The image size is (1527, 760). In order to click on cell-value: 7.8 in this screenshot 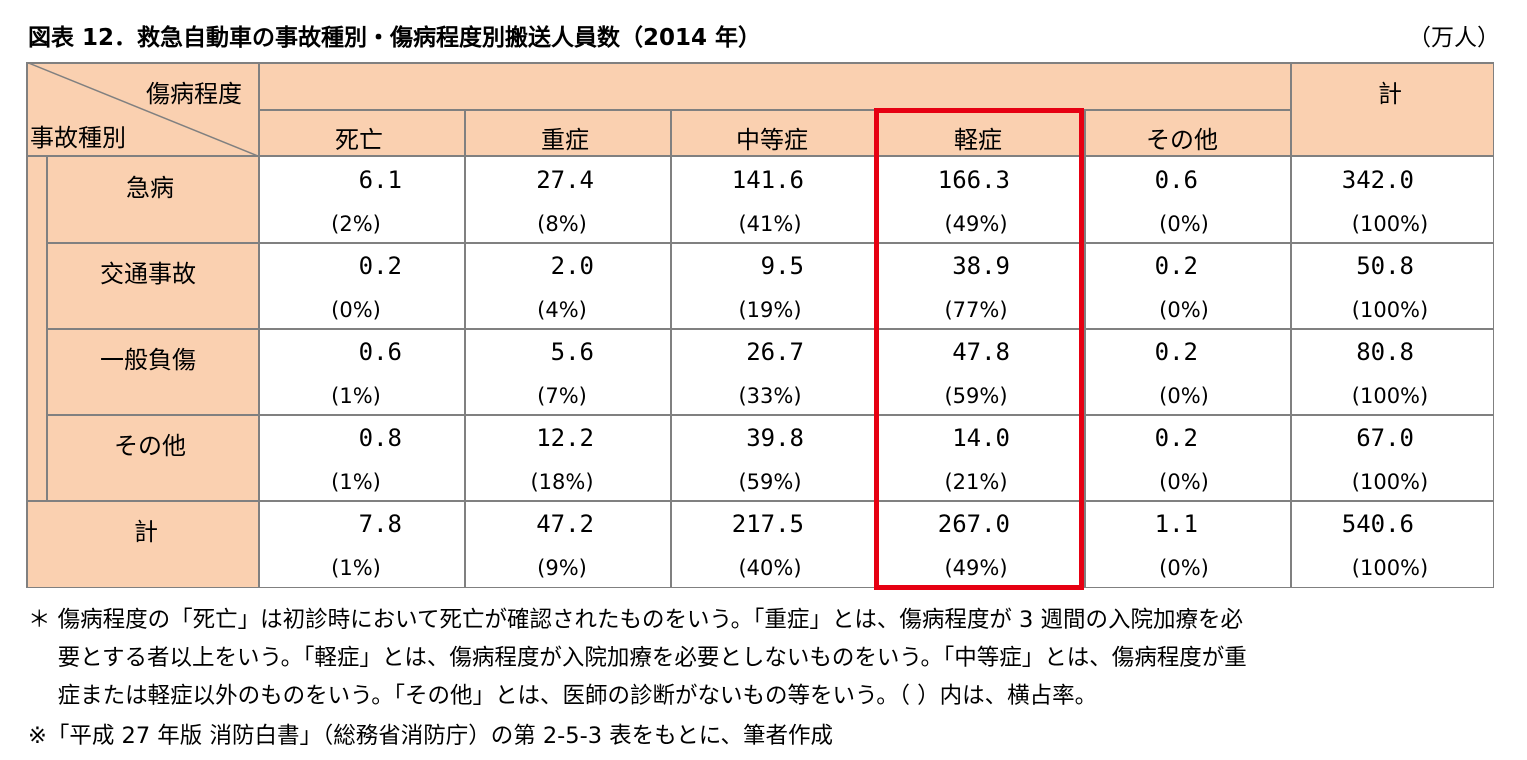, I will do `click(380, 524)`.